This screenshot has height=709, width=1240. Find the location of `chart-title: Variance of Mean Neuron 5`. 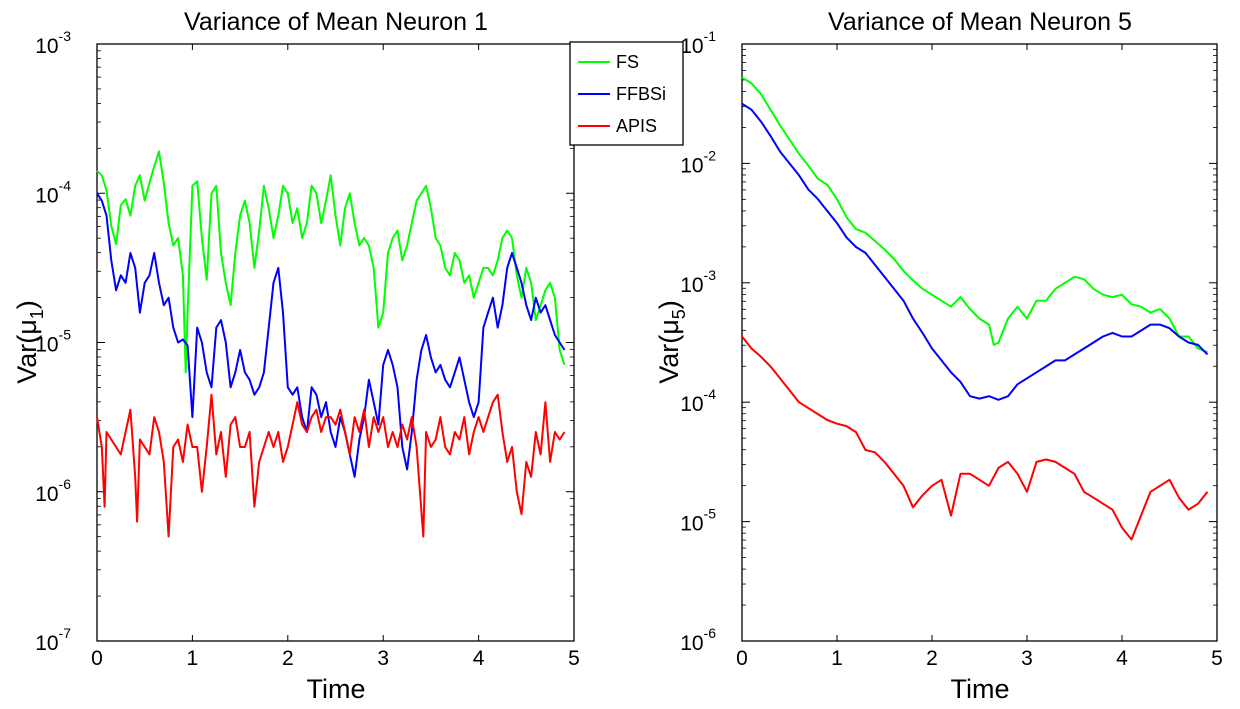

chart-title: Variance of Mean Neuron 5 is located at coordinates (980, 22).